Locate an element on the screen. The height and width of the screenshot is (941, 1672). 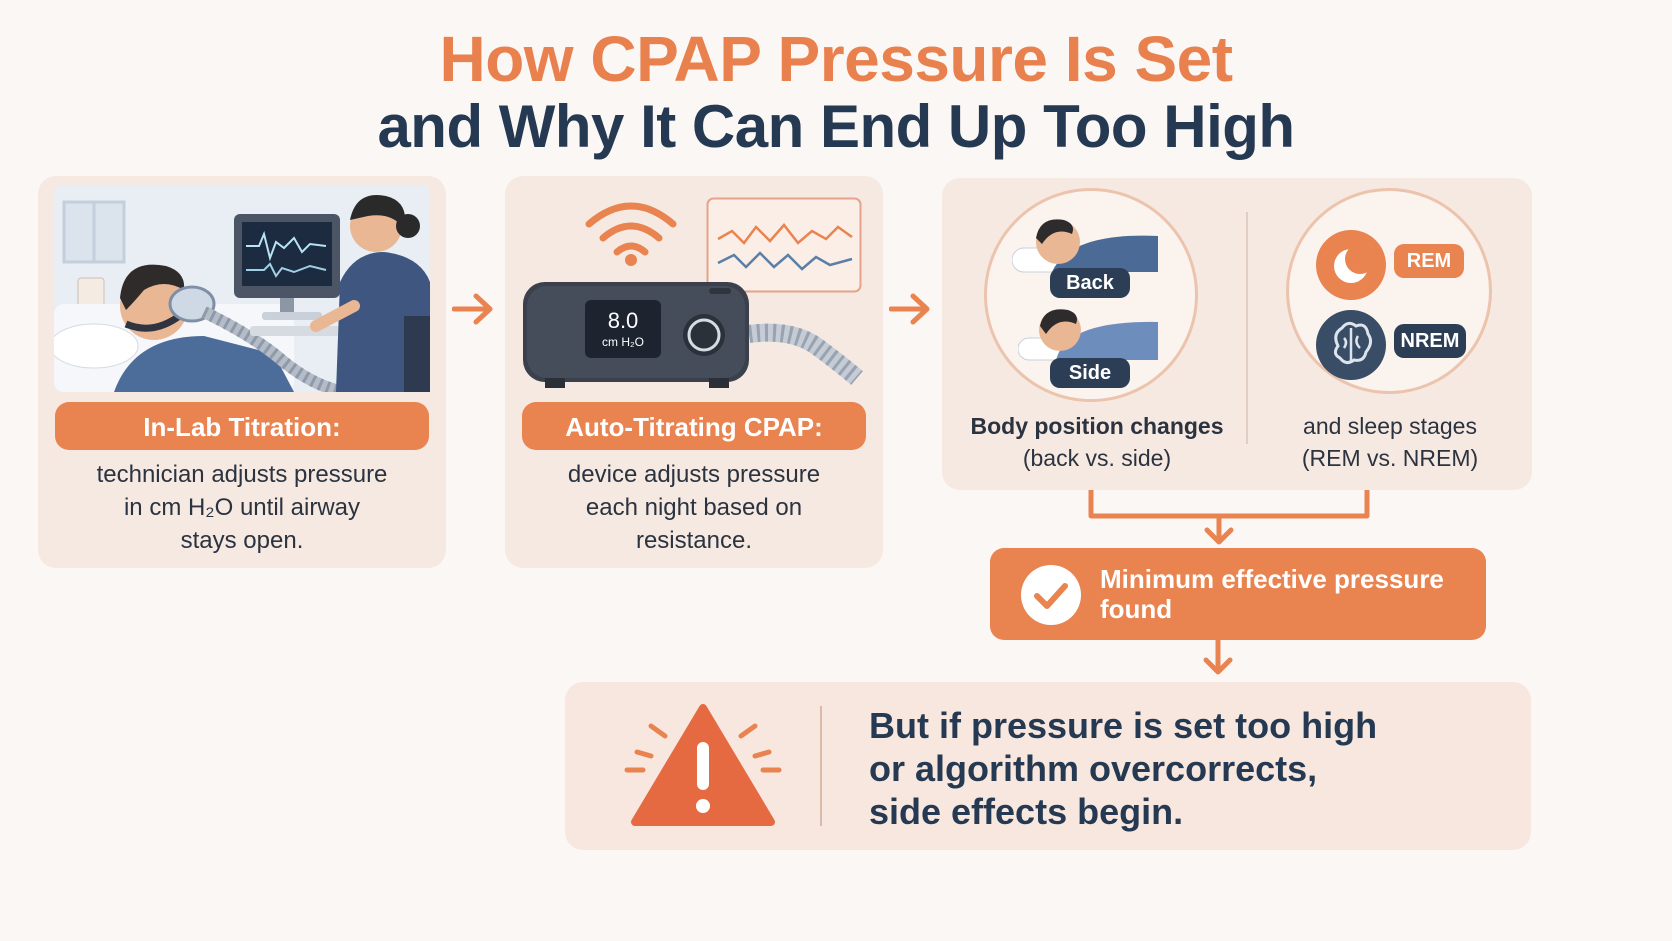
result-box: Minimum effective pressure found is located at coordinates (1238, 594).